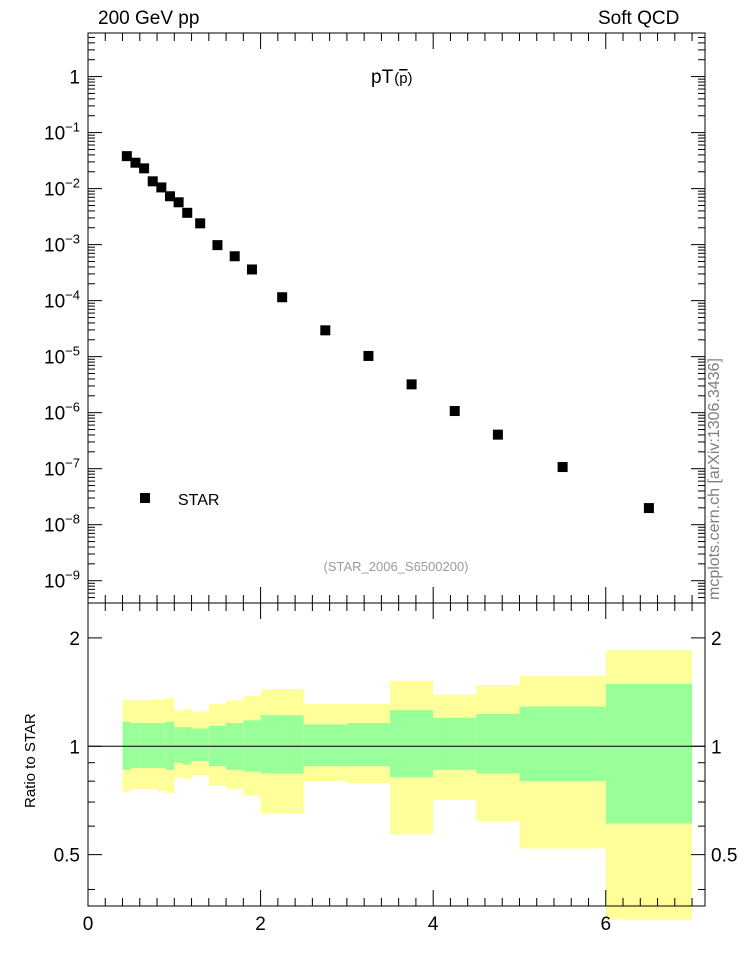  What do you see at coordinates (260, 924) in the screenshot?
I see `x-tick-label: 2` at bounding box center [260, 924].